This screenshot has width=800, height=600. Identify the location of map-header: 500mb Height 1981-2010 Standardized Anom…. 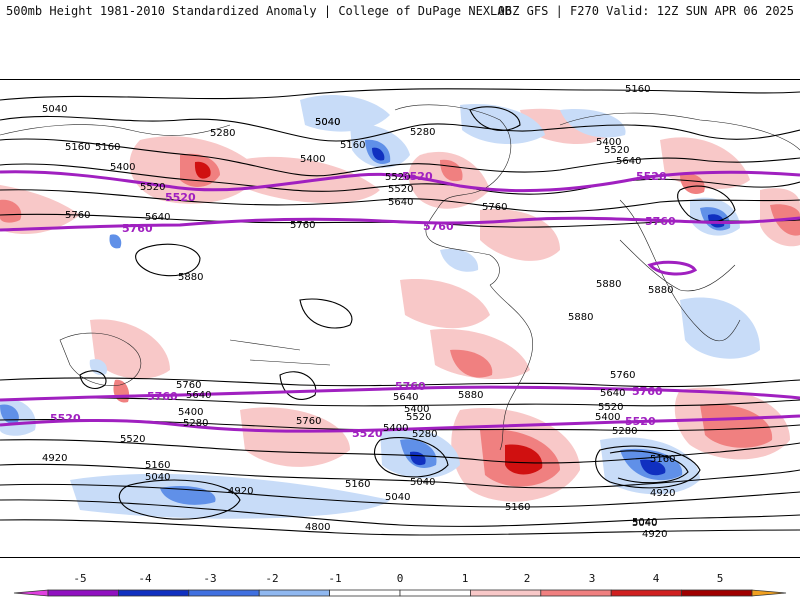
(400, 11).